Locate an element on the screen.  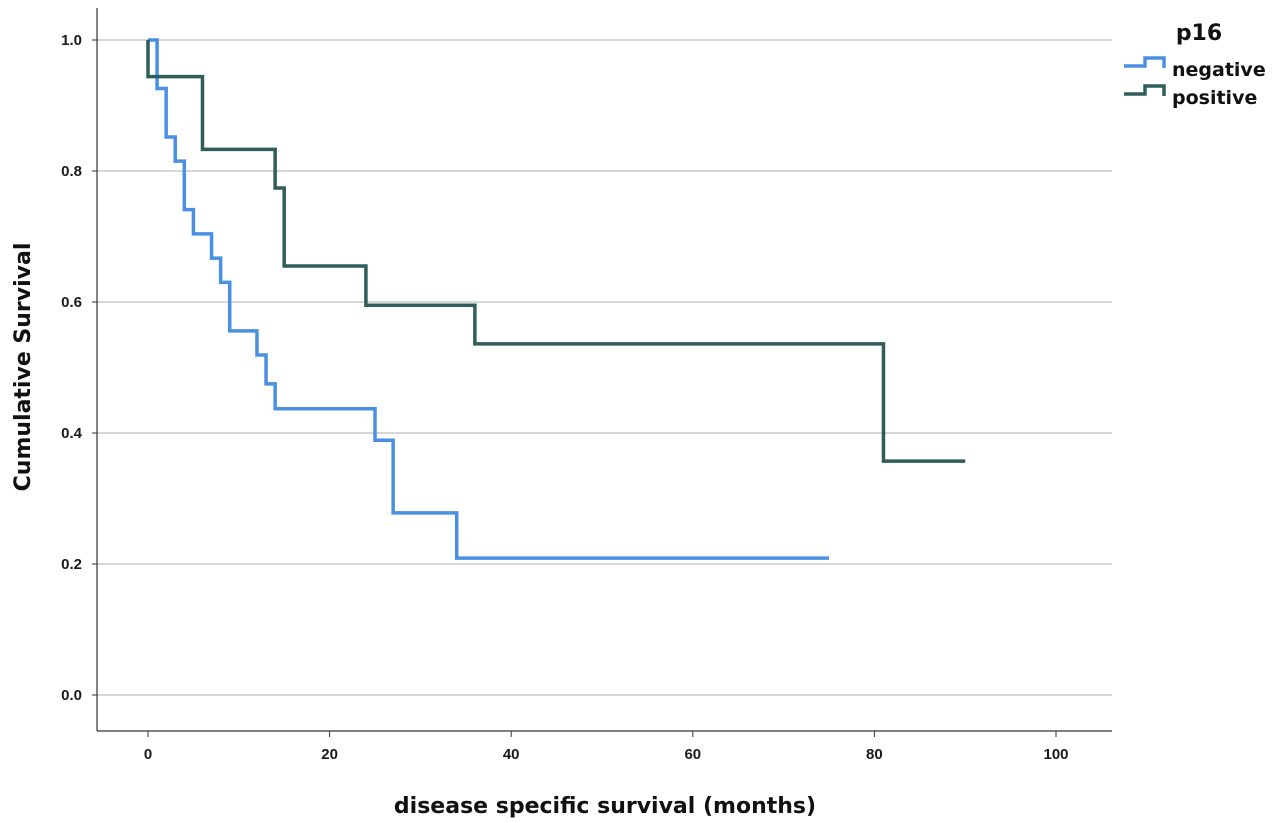
x-tick-label: 100 is located at coordinates (1055, 754).